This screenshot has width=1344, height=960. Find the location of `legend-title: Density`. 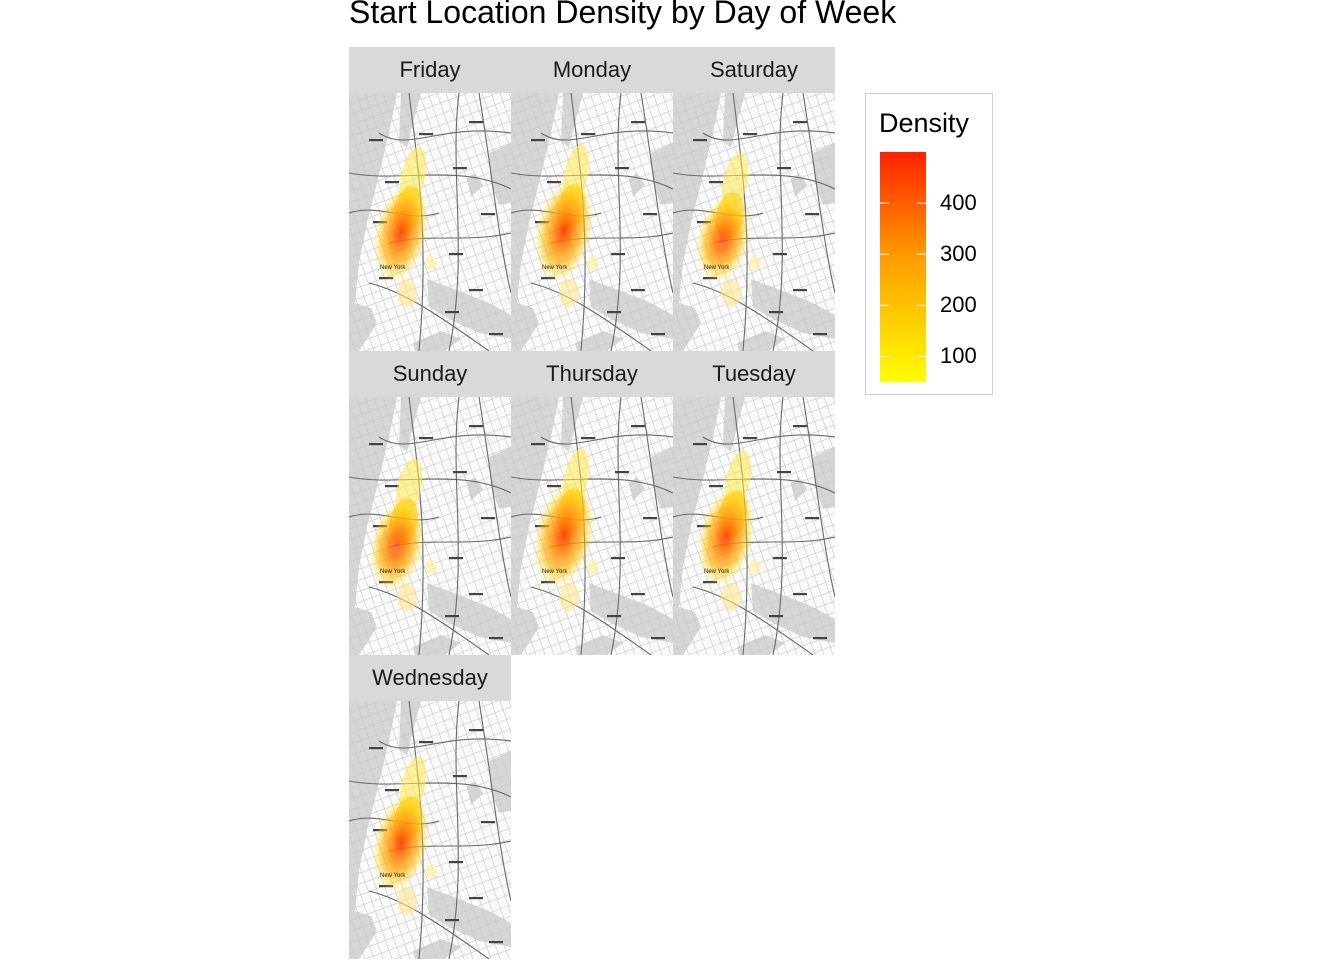

legend-title: Density is located at coordinates (924, 123).